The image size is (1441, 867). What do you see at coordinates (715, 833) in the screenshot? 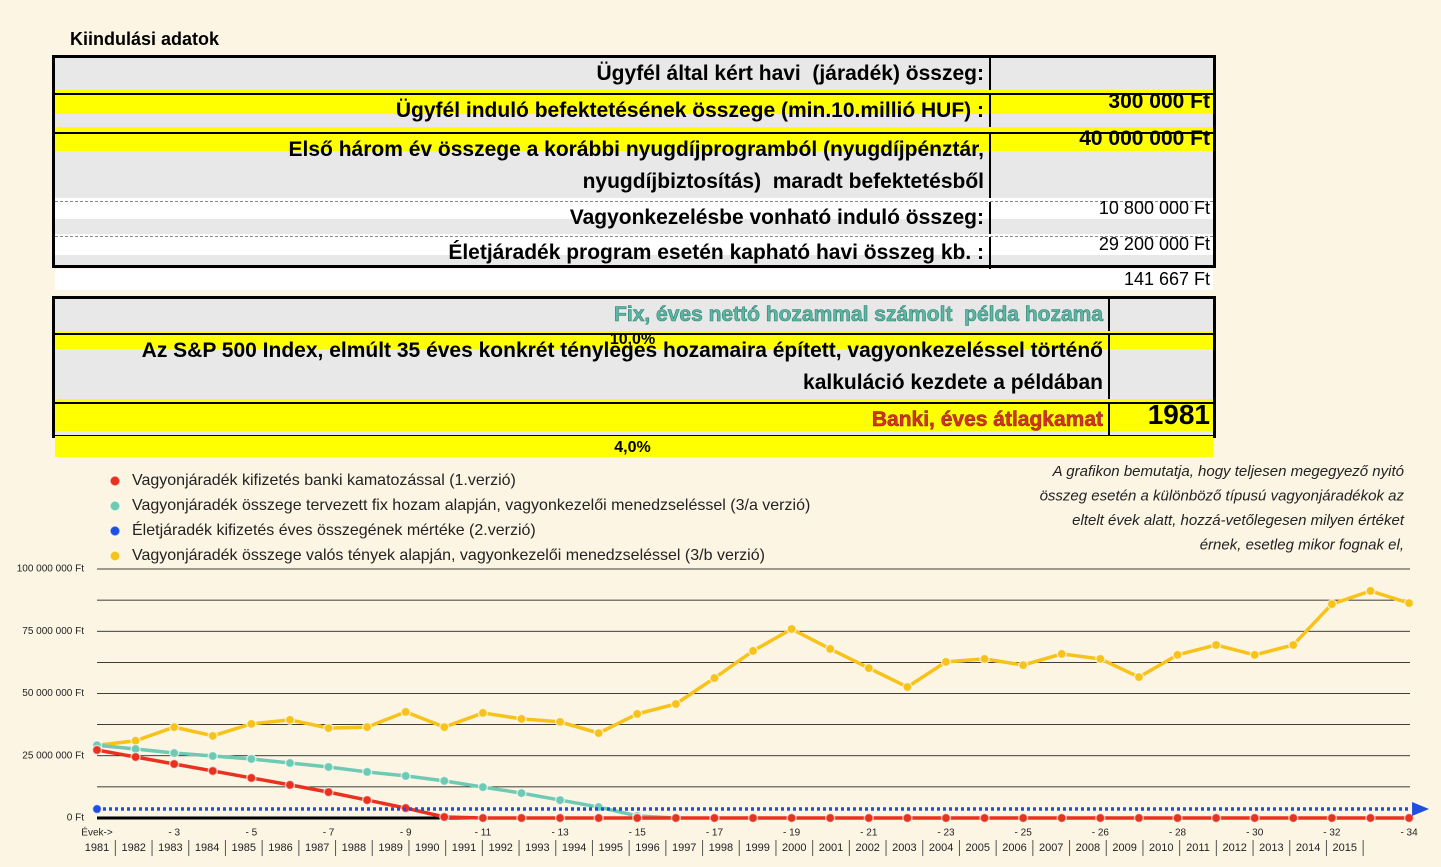
I see `x-tick-label: - 17` at bounding box center [715, 833].